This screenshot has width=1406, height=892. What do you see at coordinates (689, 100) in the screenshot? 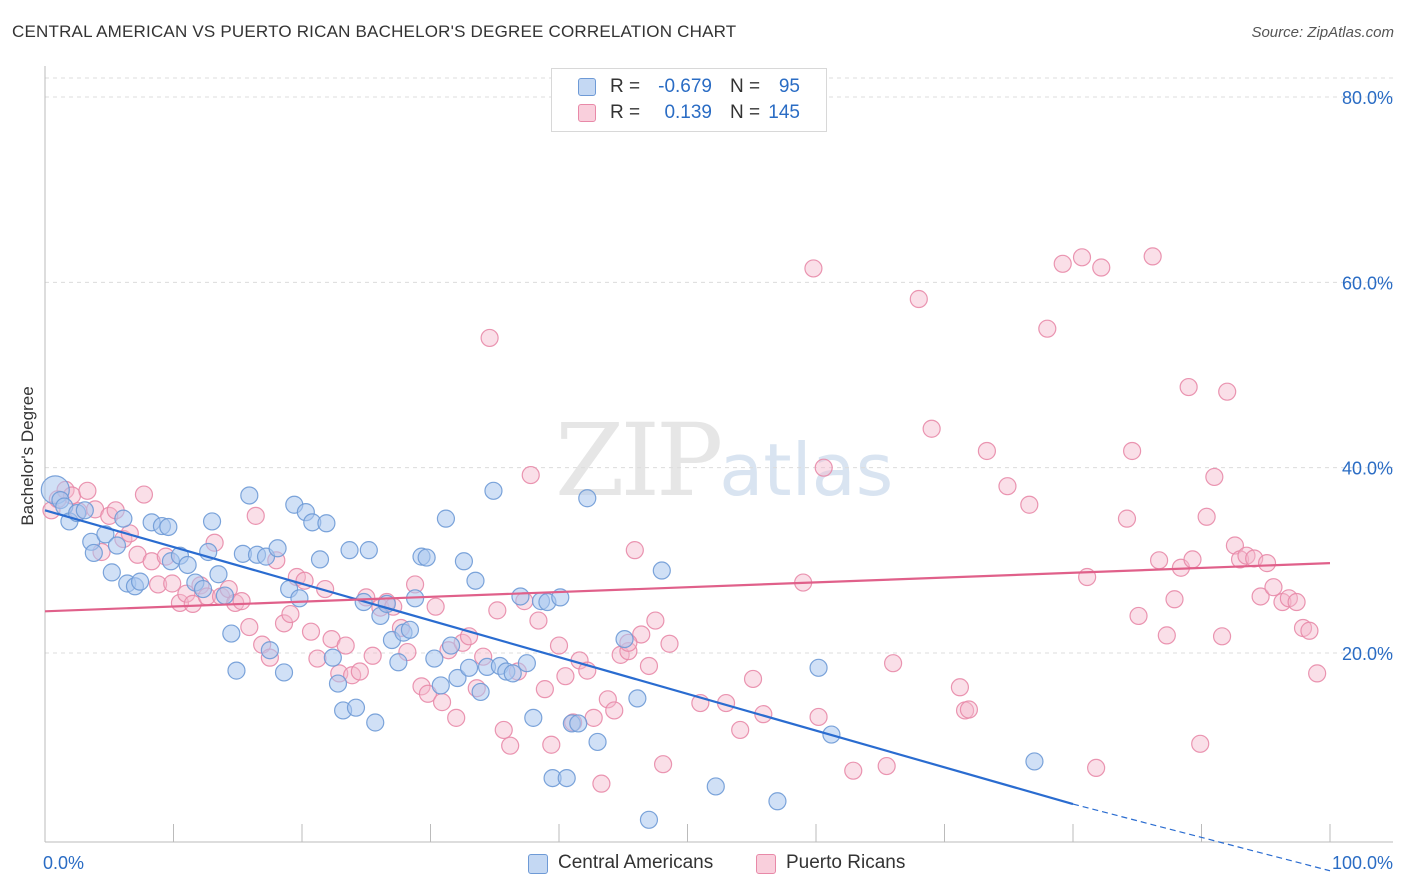
I see `correlation-legend: R = -0.679 N = 95 R = 0.139 N = 145` at bounding box center [689, 100].